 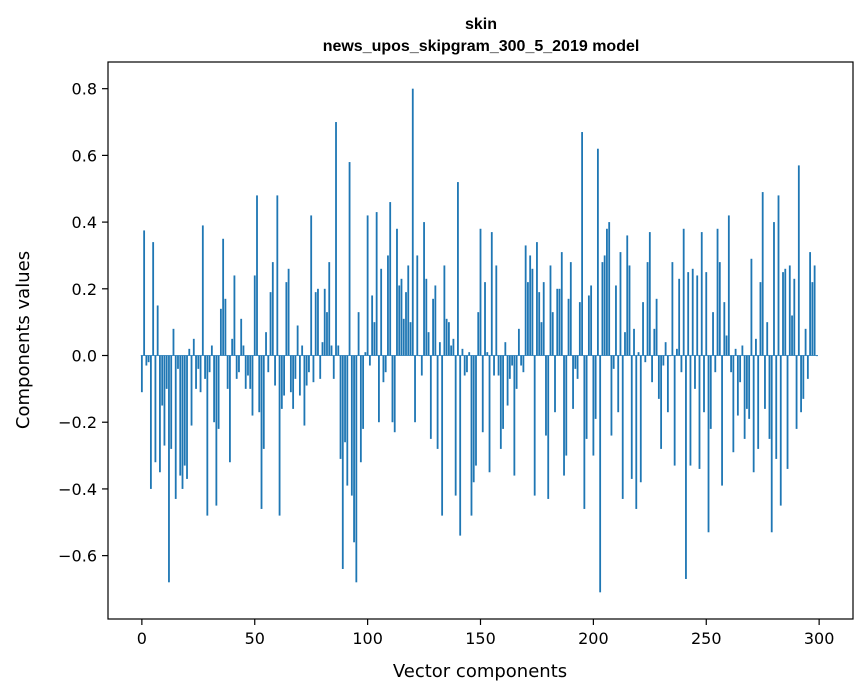 I want to click on y-tick-label: 0.0, so click(x=84, y=356).